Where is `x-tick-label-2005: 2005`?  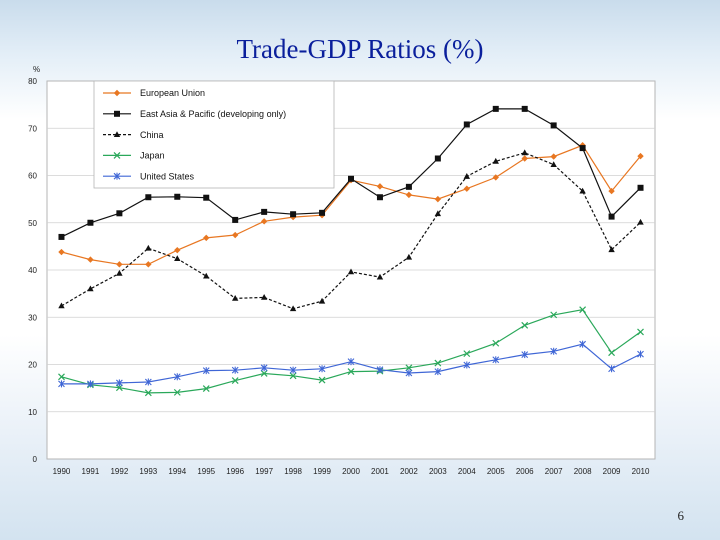
x-tick-label-2005: 2005 is located at coordinates (496, 471).